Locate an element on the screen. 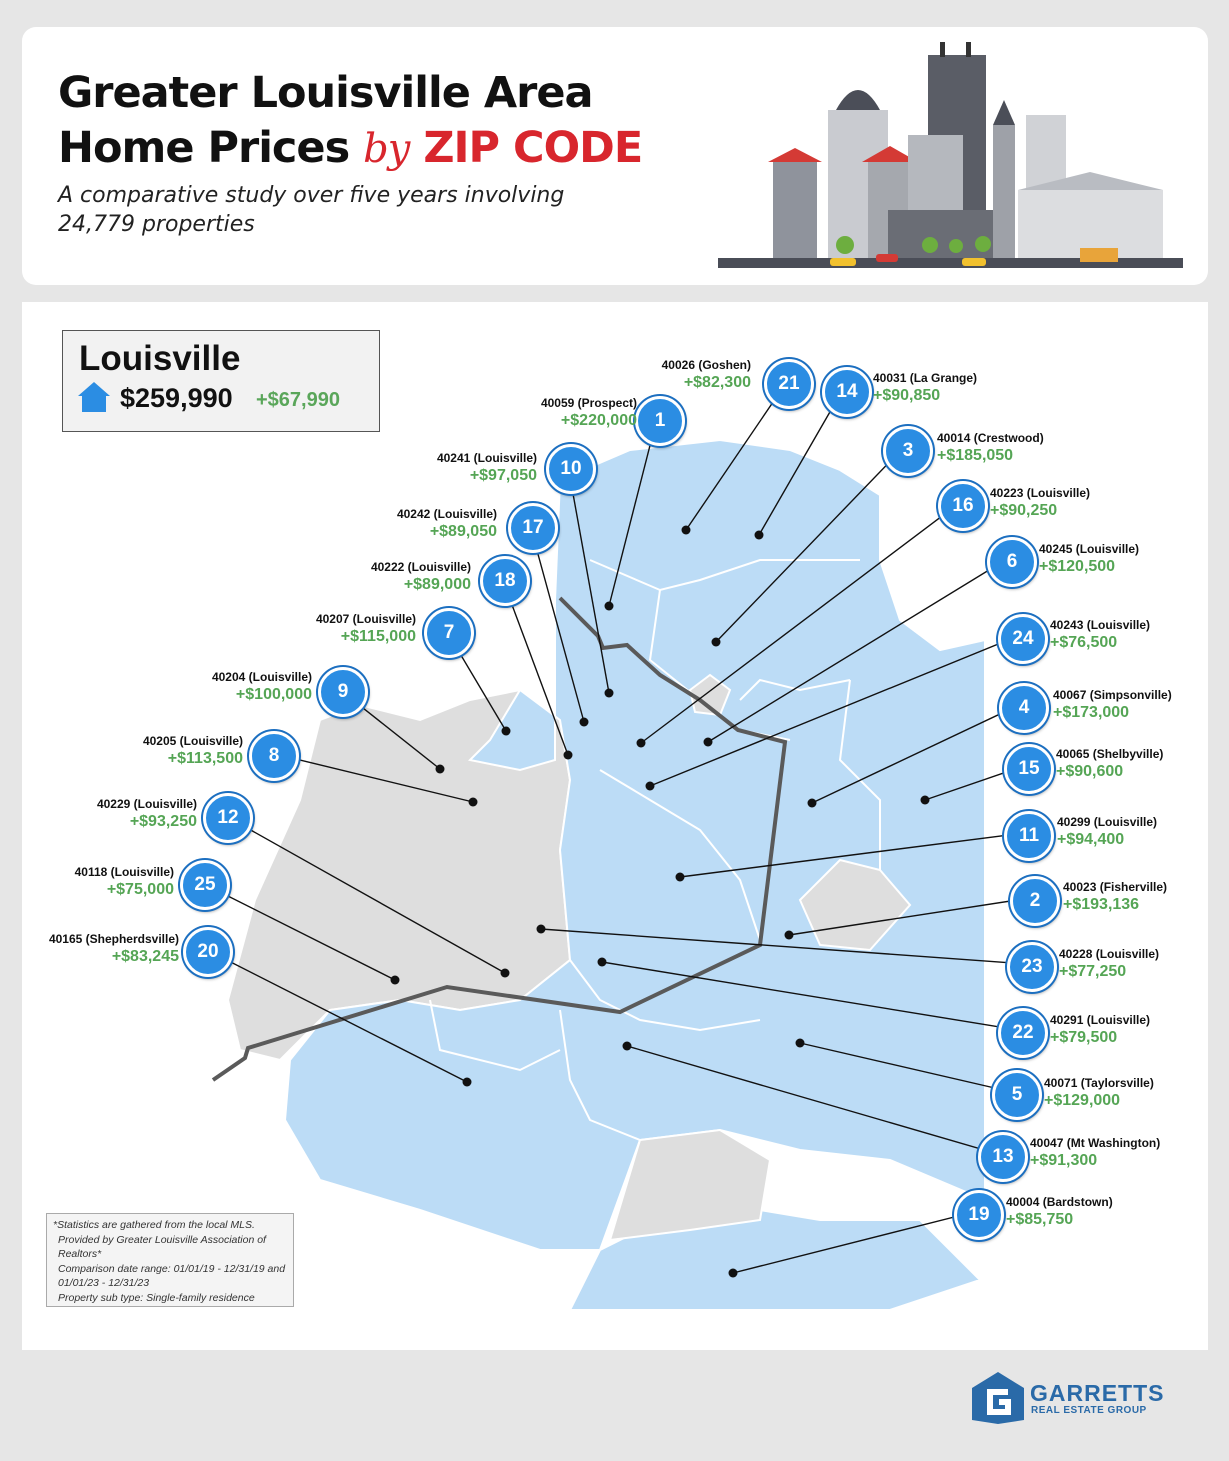 Image resolution: width=1229 pixels, height=1461 pixels. zip-badge-25: 25 is located at coordinates (205, 885).